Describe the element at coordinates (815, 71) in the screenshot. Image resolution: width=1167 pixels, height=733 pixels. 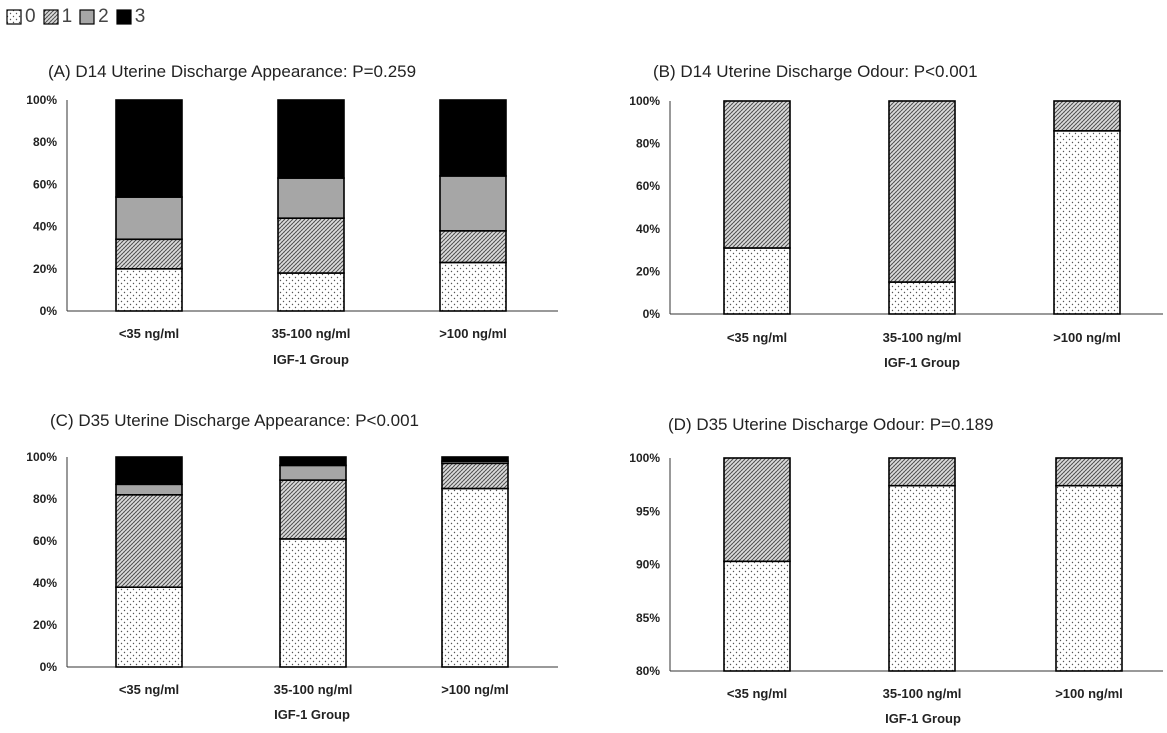
I see `chart-title: (B) D14 Uterine Discharge Odour: P<0.001` at that location.